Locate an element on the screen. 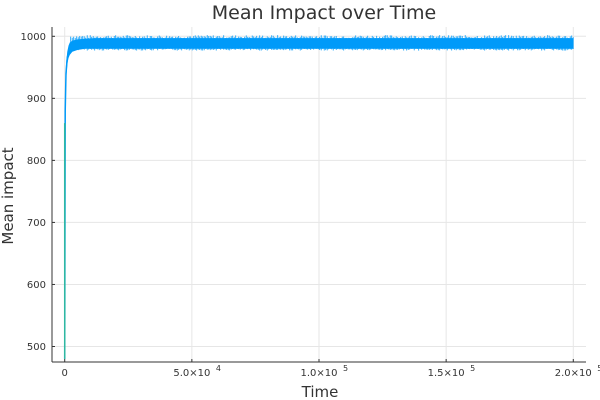  x-tick-label: 0 is located at coordinates (65, 373).